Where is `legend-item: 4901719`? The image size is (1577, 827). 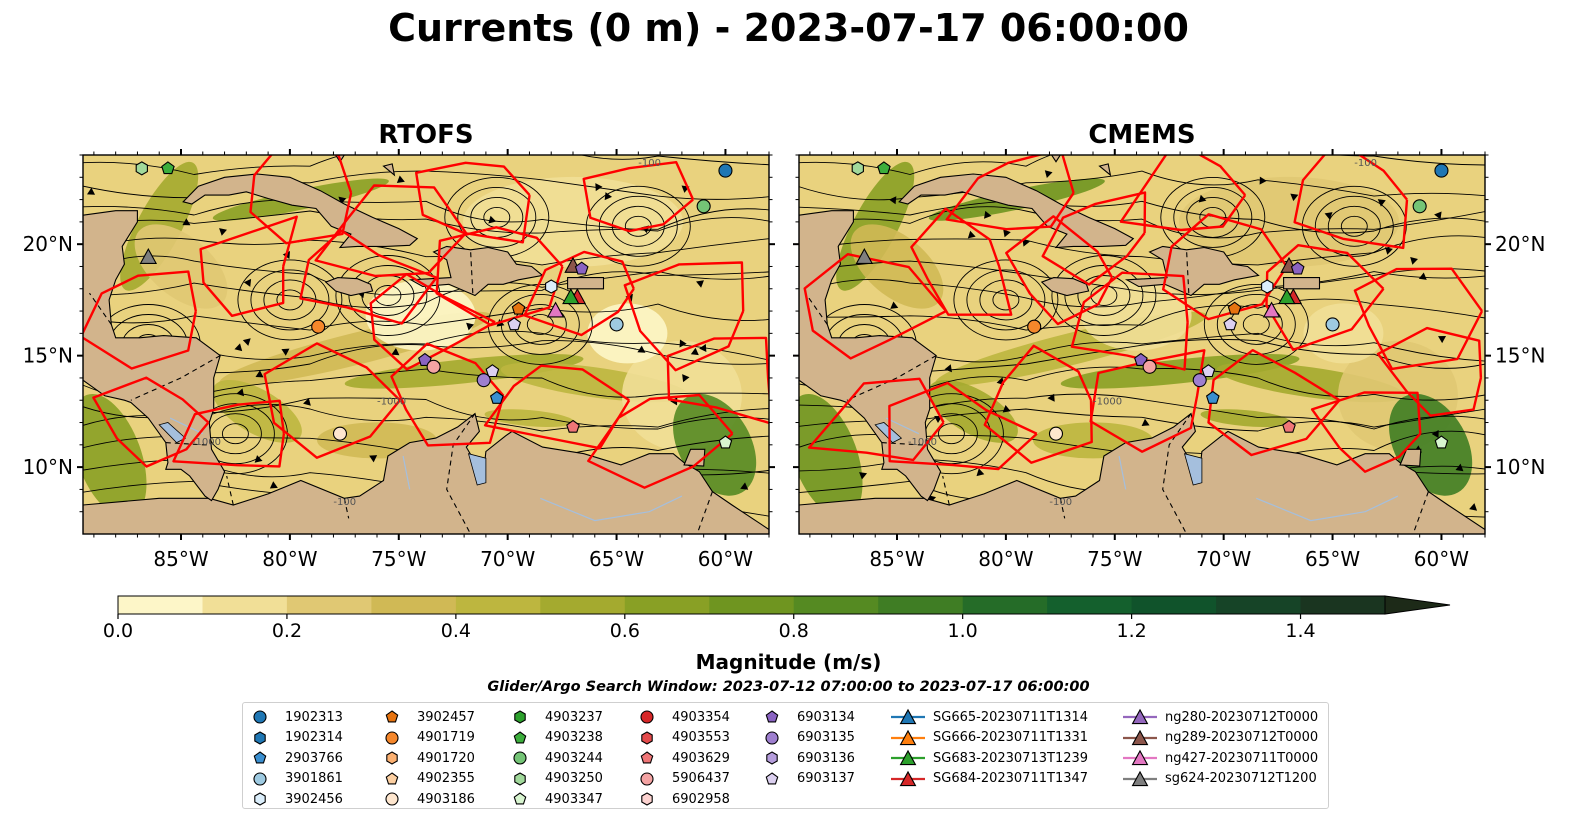 legend-item: 4901719 is located at coordinates (429, 738).